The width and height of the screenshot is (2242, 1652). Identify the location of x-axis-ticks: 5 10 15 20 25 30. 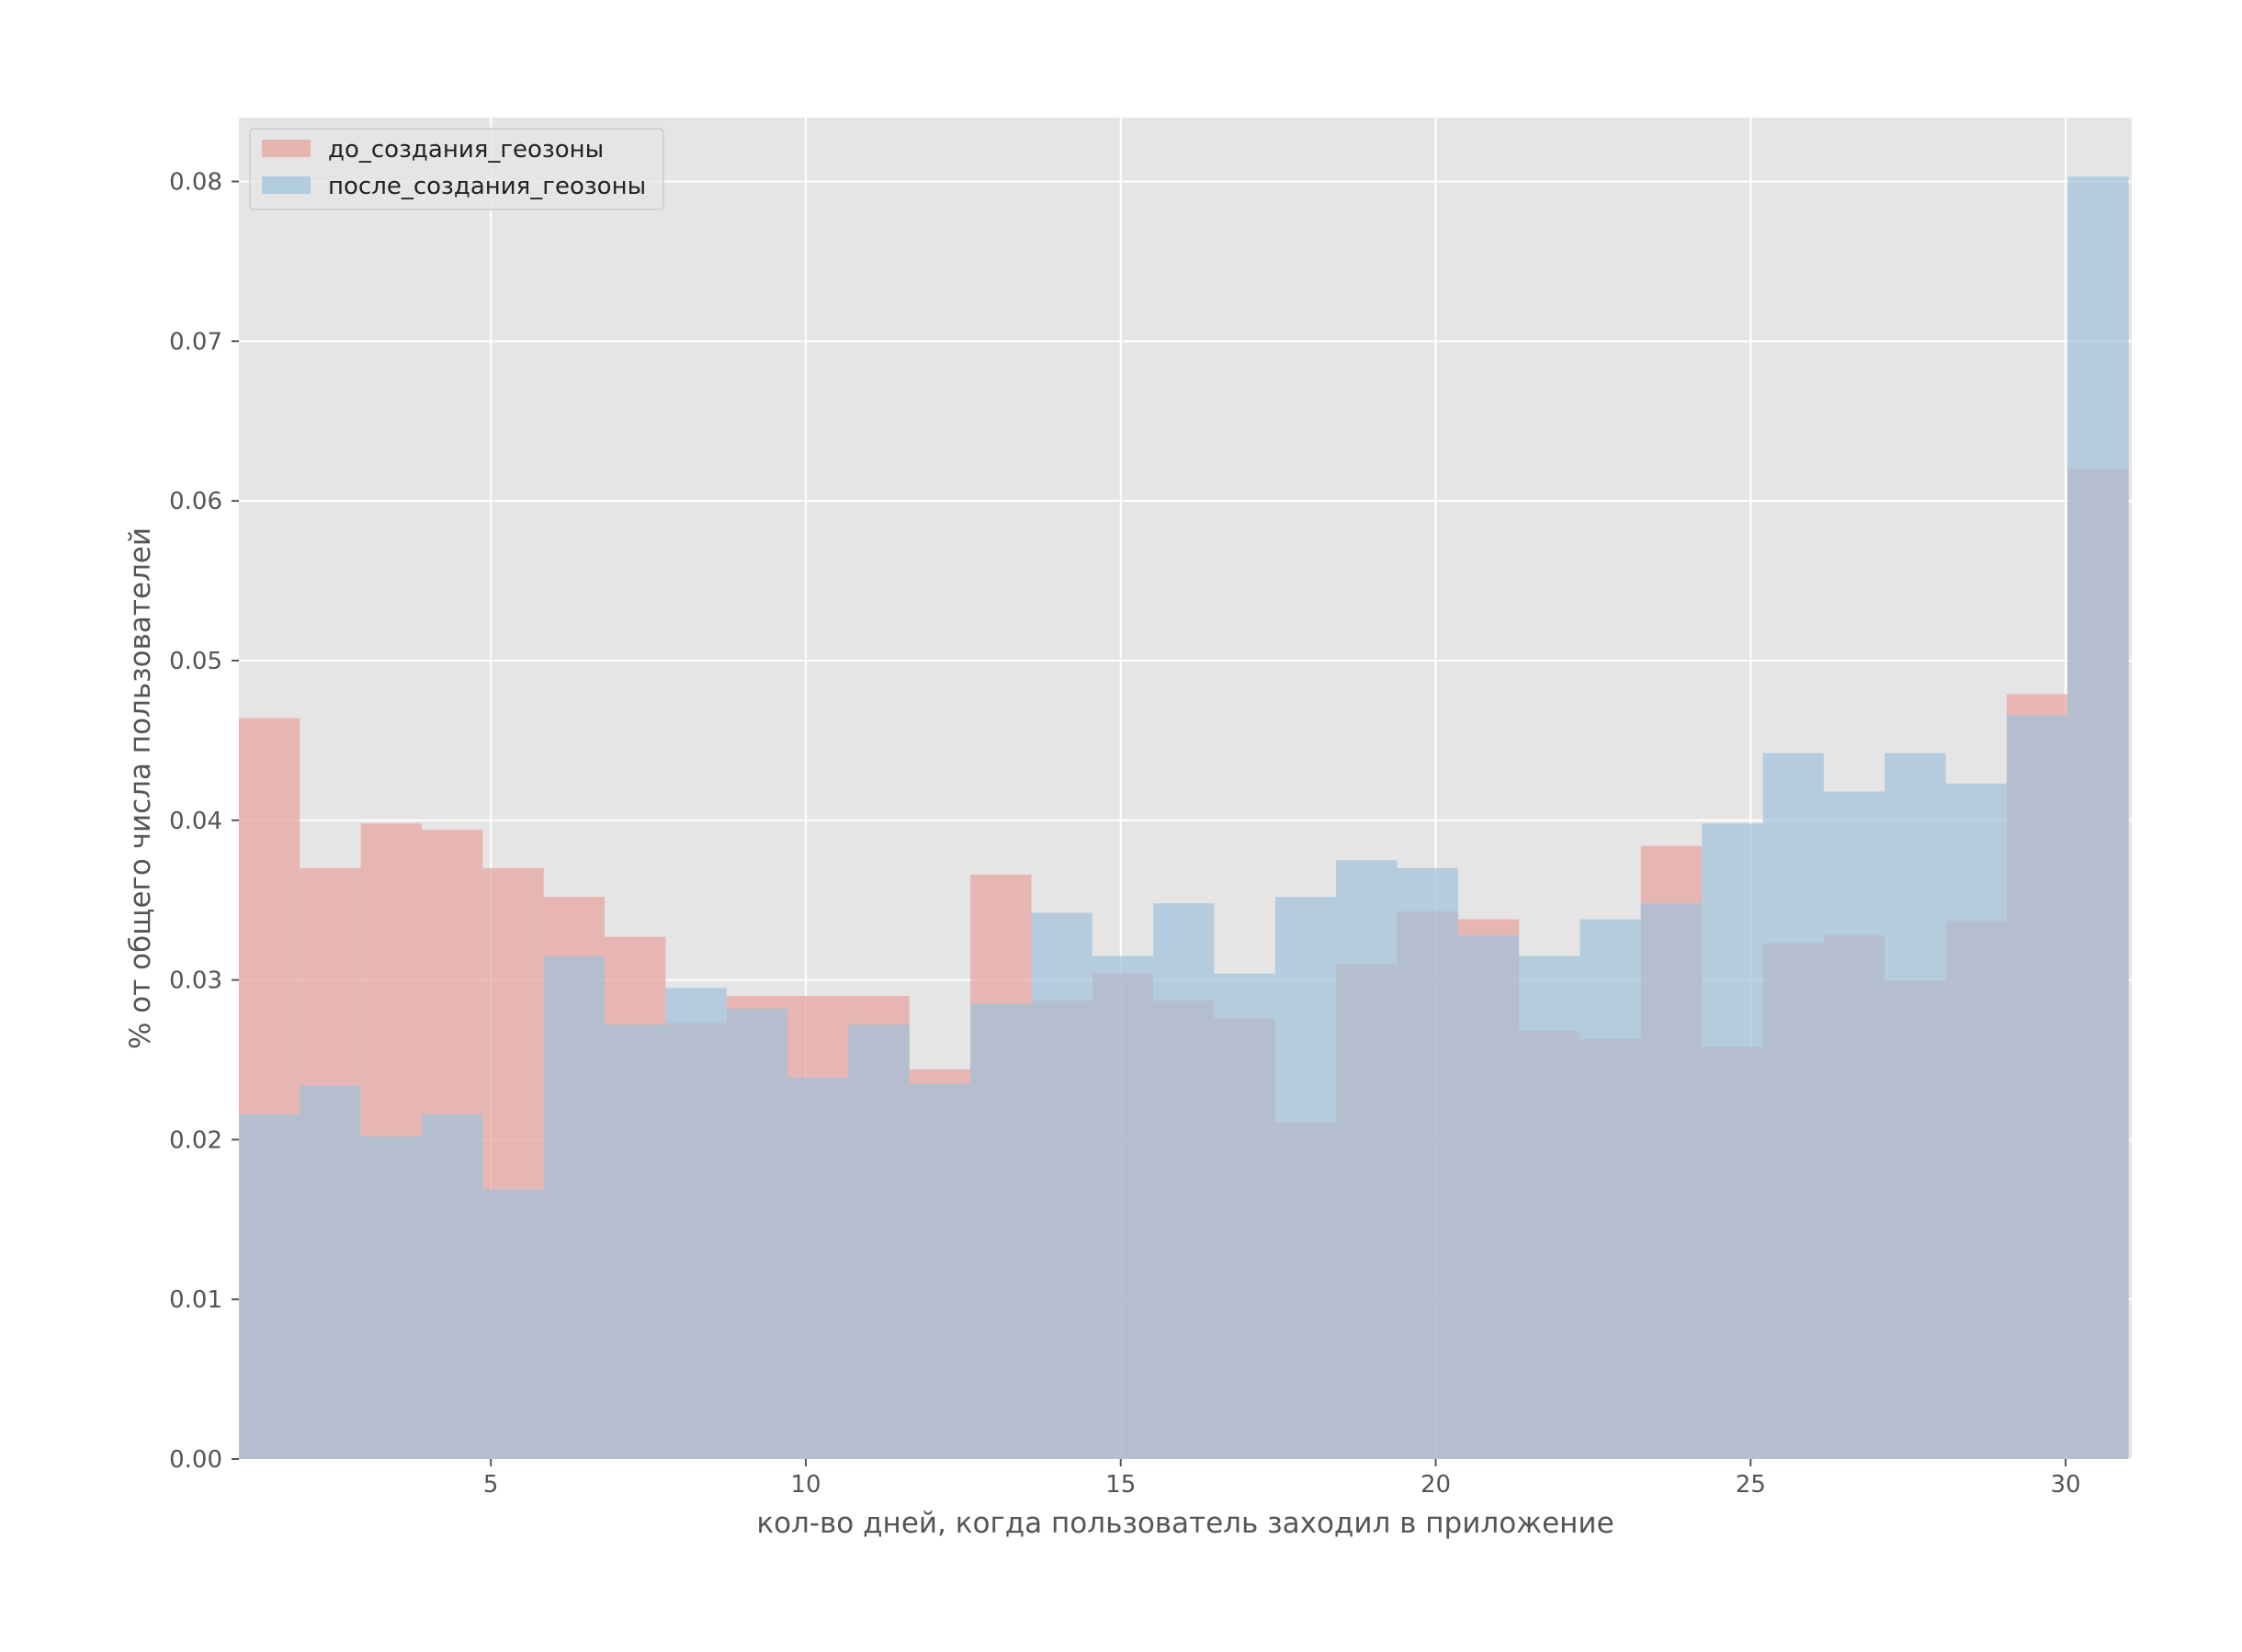
(1282, 1479).